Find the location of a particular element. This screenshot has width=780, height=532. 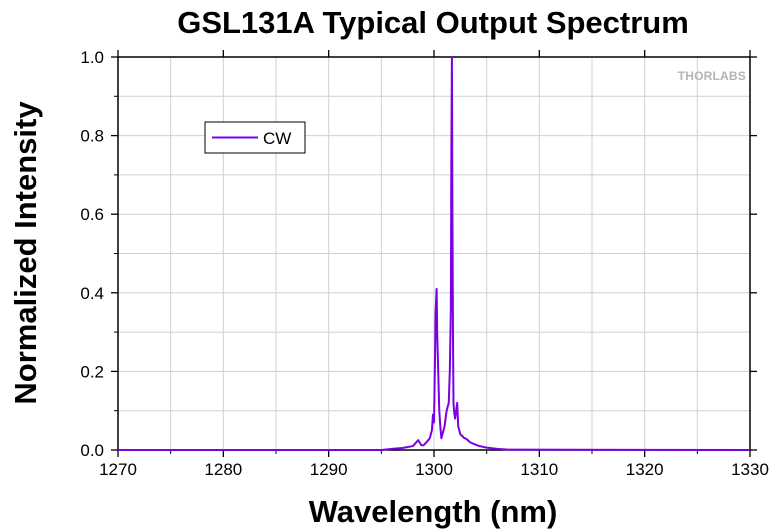

x-tick-label: 1290 is located at coordinates (329, 469).